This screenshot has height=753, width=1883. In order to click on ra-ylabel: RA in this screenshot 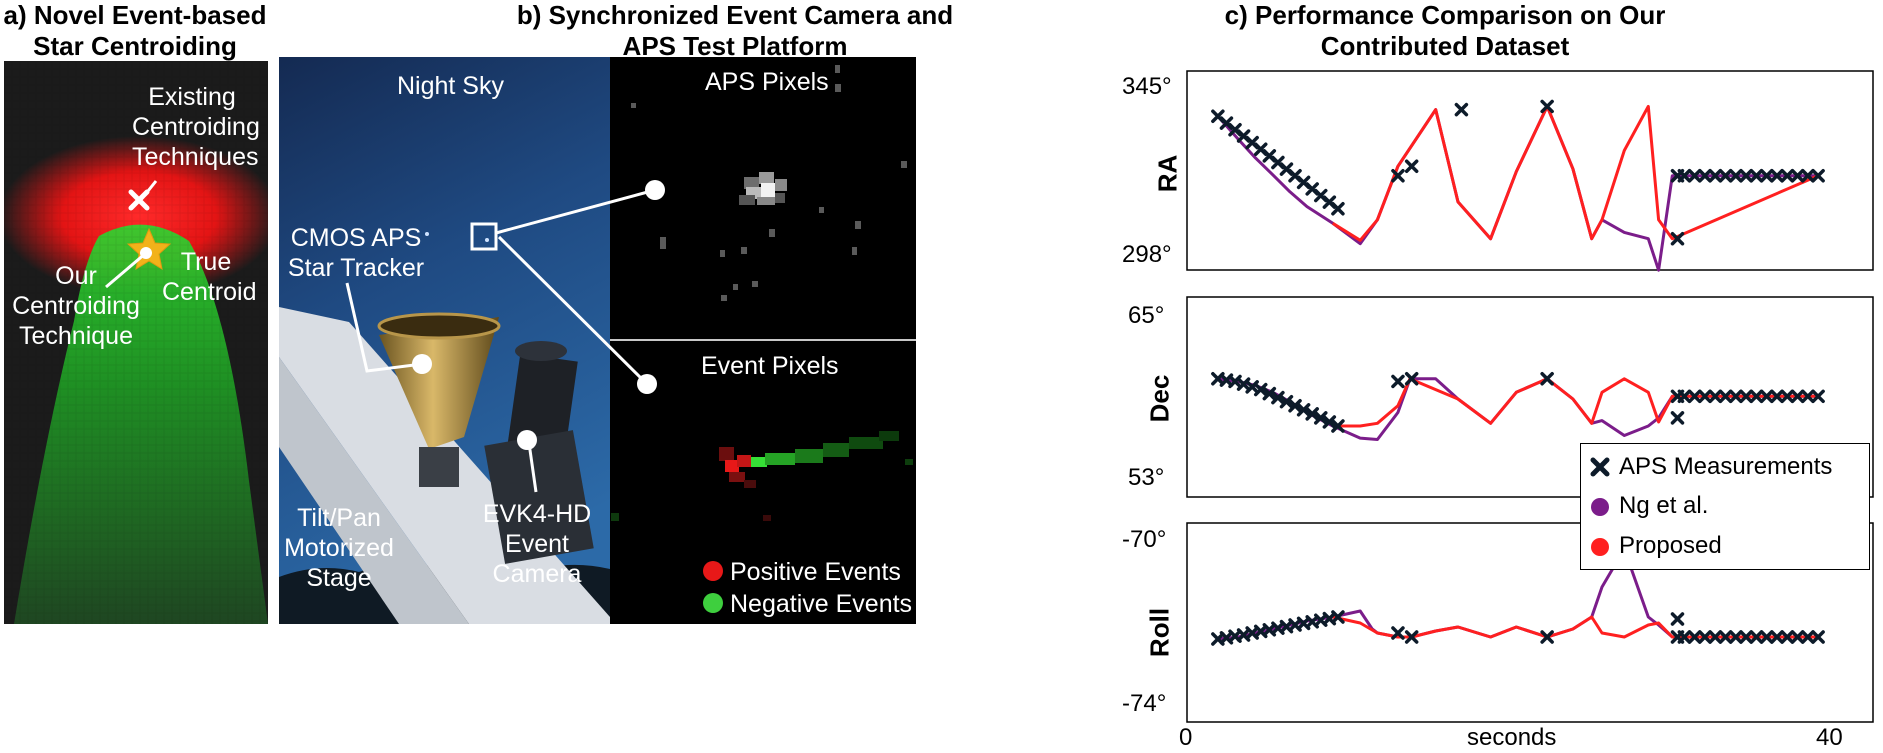, I will do `click(1167, 173)`.